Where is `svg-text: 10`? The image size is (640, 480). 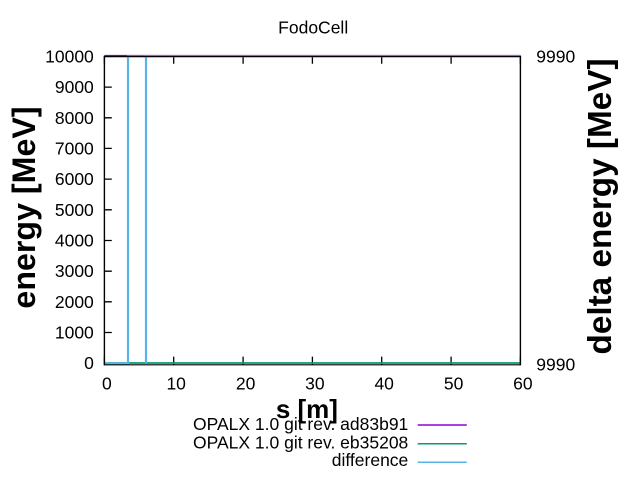
svg-text: 10 is located at coordinates (176, 384).